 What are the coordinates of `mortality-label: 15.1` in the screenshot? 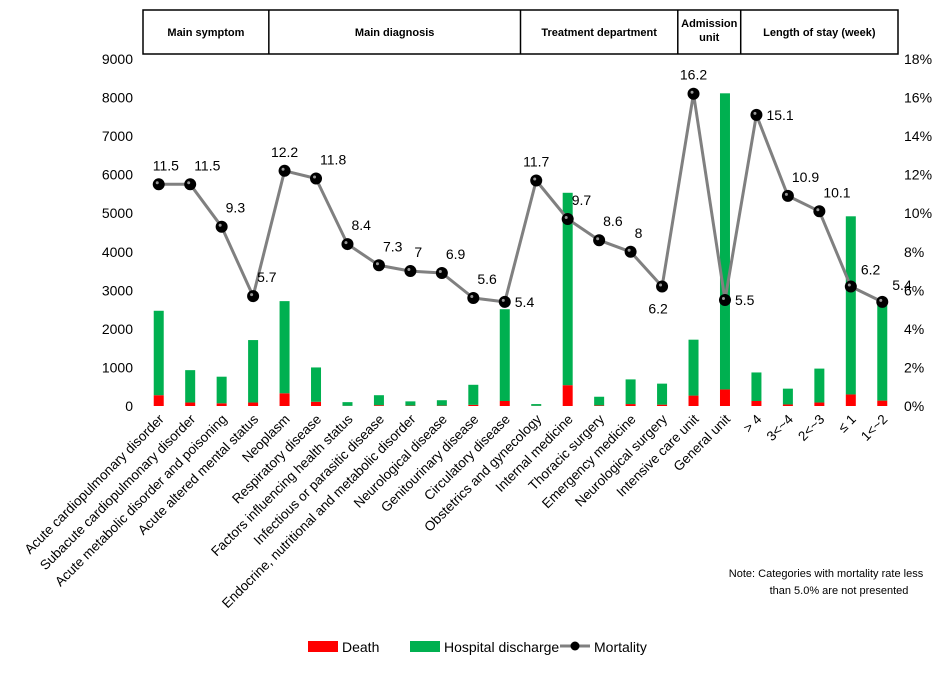 It's located at (779, 115).